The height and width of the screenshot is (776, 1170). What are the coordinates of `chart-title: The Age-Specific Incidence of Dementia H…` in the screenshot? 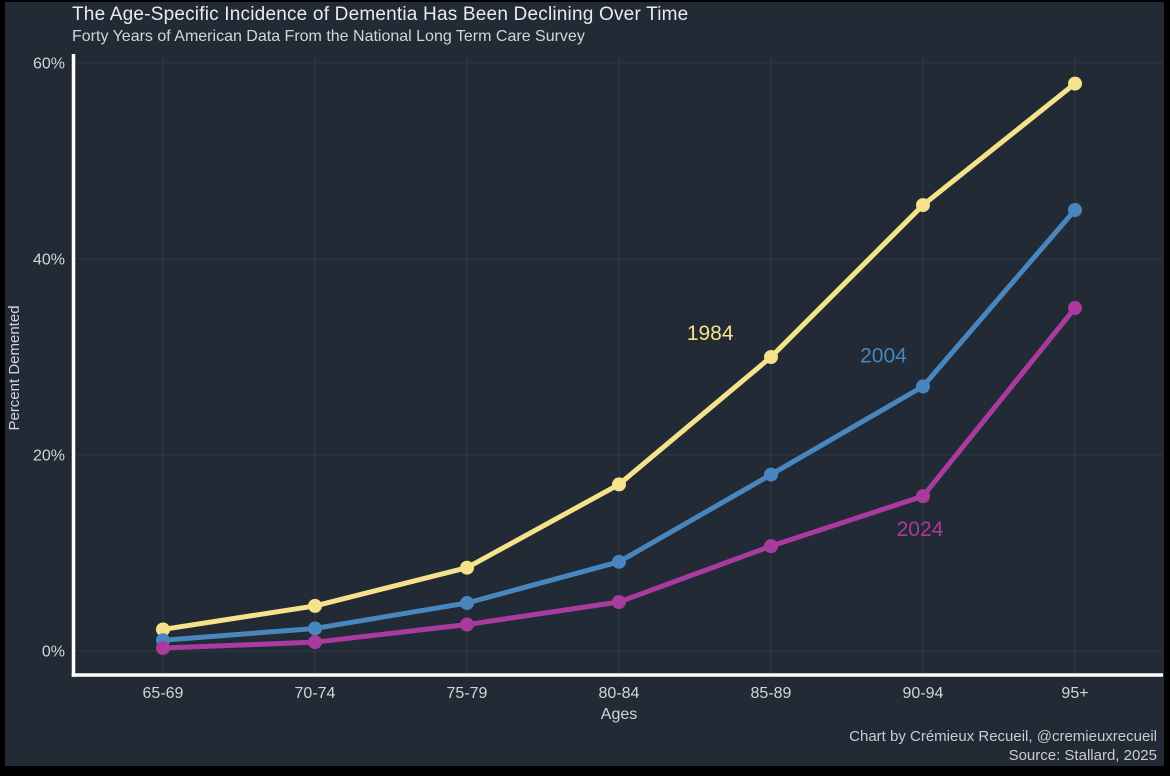 It's located at (380, 14).